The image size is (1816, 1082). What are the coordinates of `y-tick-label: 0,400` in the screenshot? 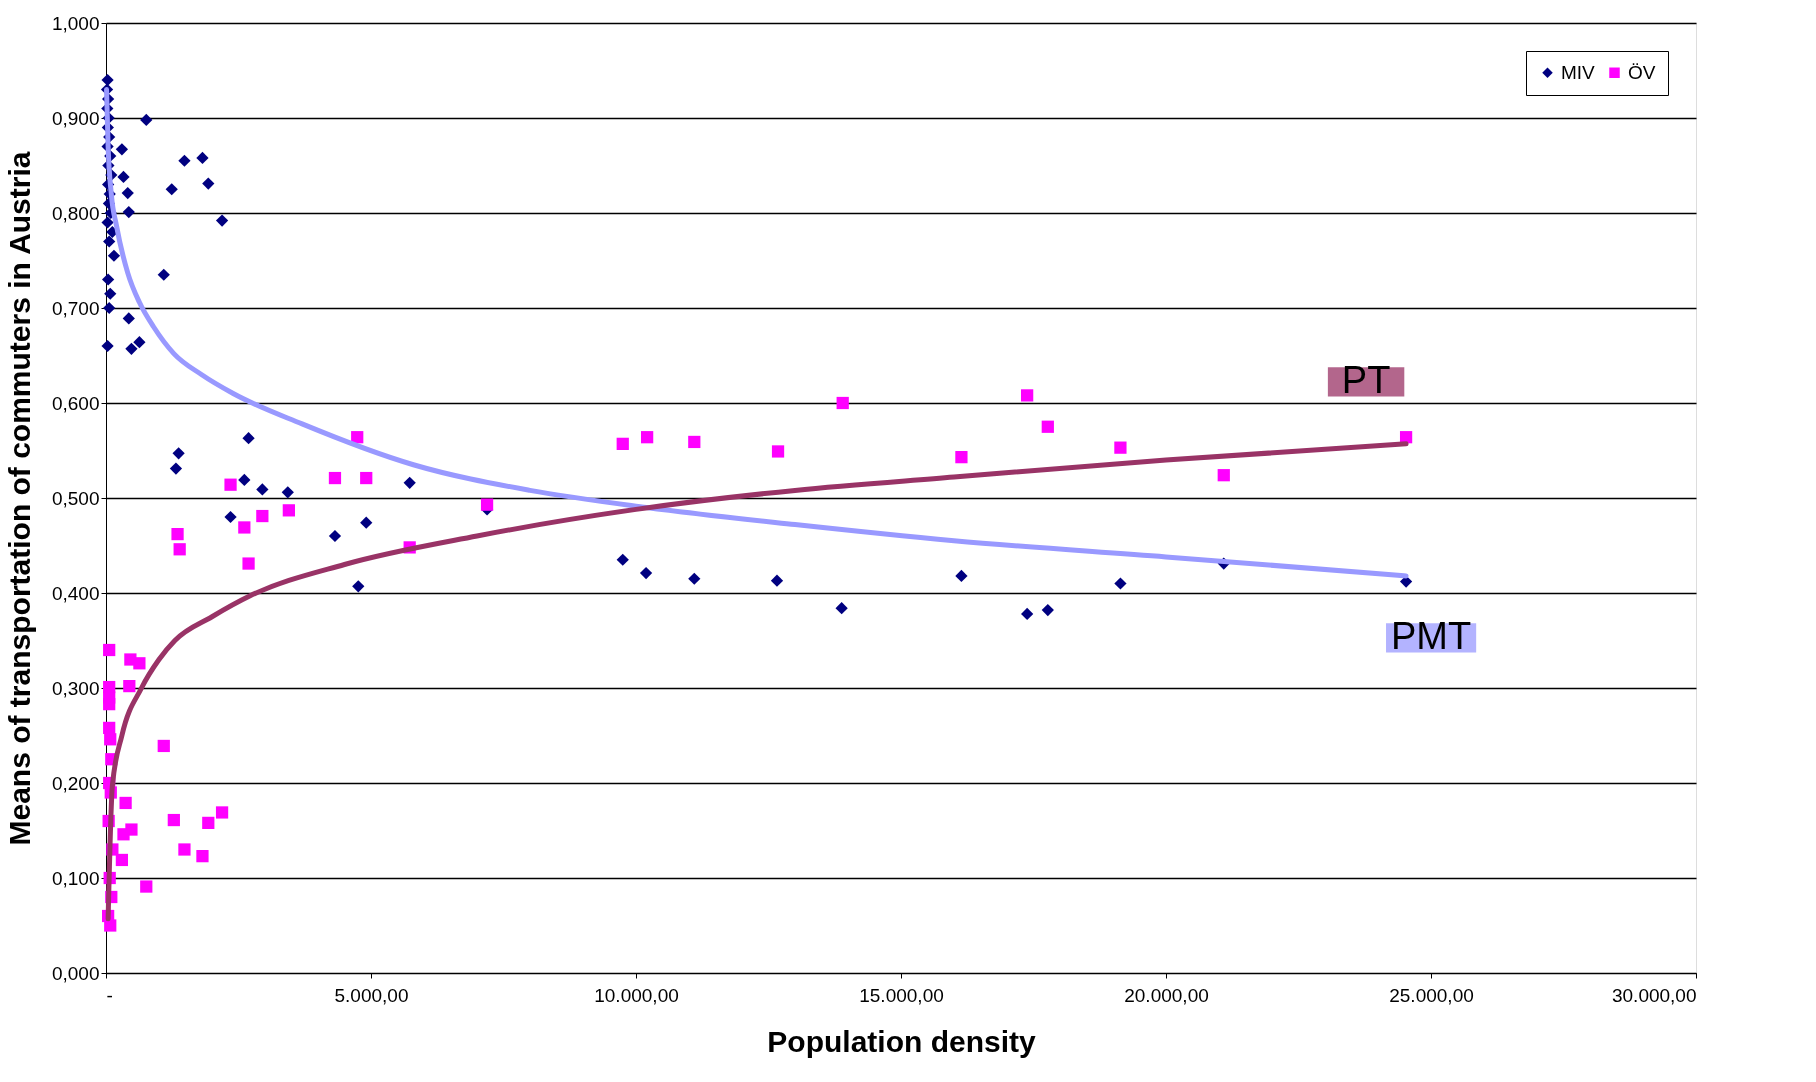 It's located at (75, 593).